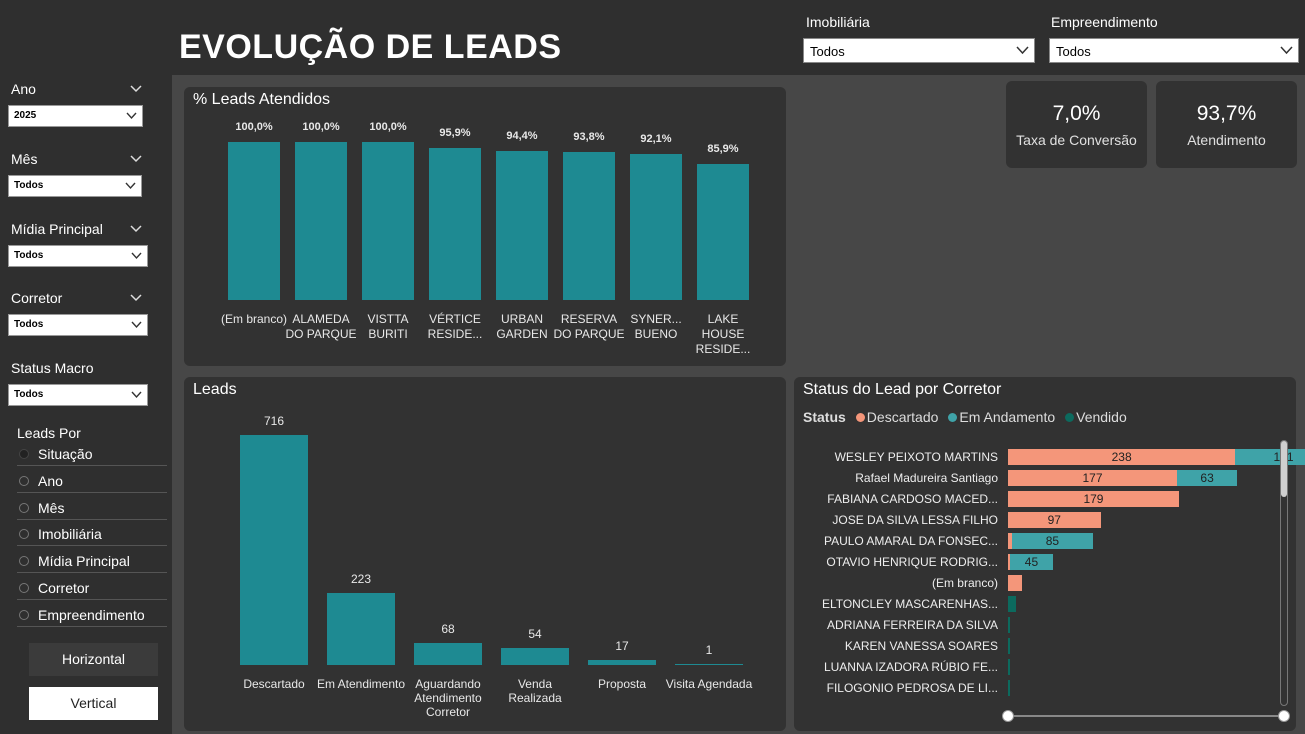 Image resolution: width=1305 pixels, height=734 pixels. I want to click on filter-select: 2025, so click(75, 116).